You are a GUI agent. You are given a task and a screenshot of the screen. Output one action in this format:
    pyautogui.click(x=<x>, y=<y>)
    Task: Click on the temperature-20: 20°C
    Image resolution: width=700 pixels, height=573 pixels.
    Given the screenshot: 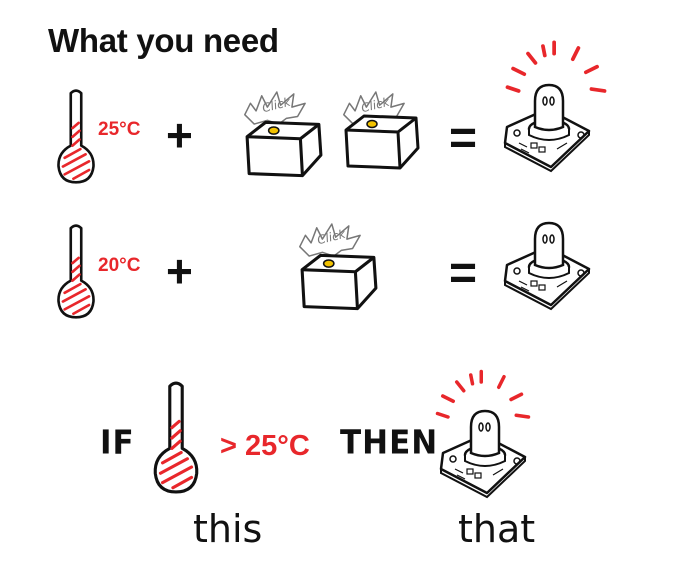 What is the action you would take?
    pyautogui.click(x=119, y=265)
    